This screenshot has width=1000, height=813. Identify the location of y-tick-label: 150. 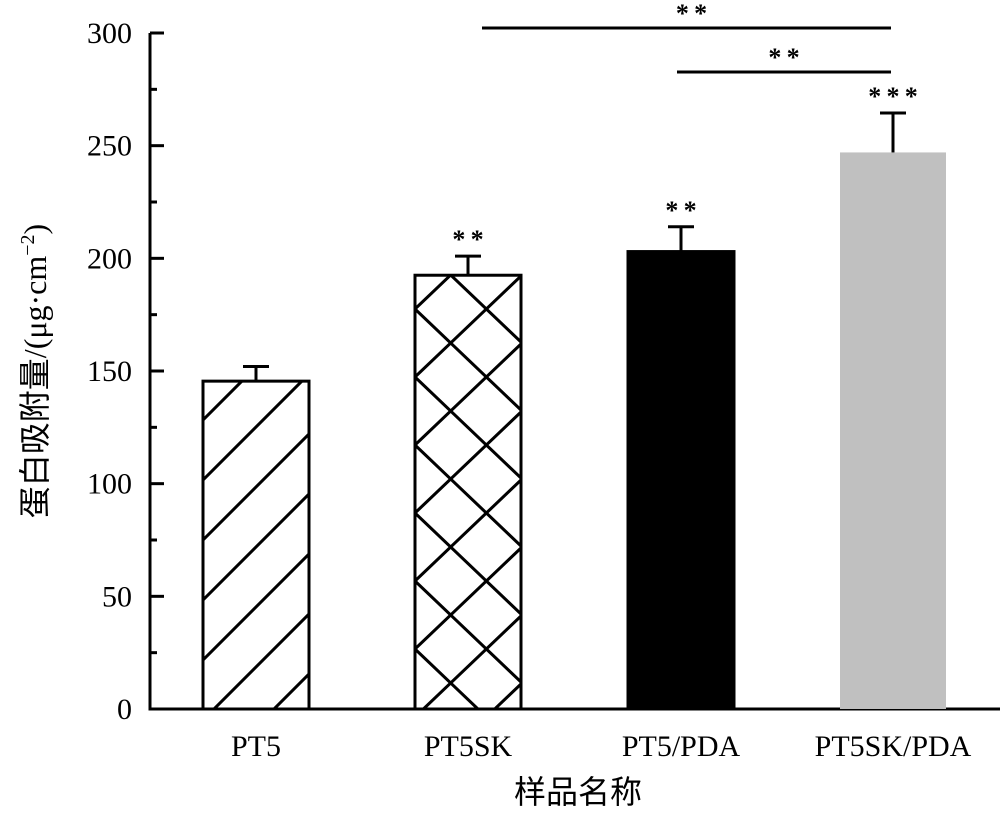
(109, 371).